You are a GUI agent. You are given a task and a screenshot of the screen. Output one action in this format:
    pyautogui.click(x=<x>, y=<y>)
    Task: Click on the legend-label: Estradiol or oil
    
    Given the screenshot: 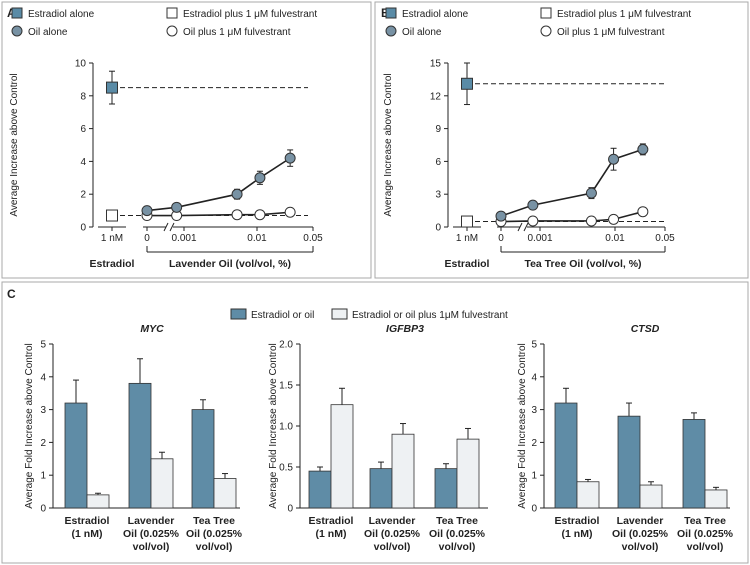 What is the action you would take?
    pyautogui.click(x=282, y=315)
    